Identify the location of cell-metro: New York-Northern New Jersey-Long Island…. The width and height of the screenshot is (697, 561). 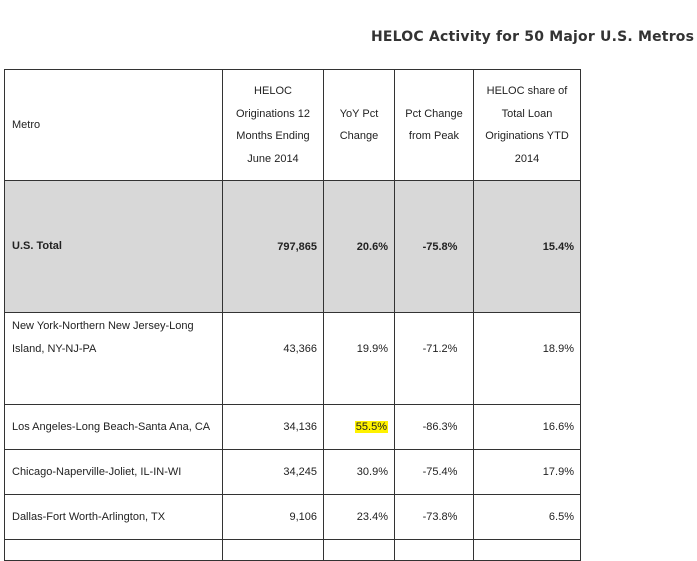
(113, 358).